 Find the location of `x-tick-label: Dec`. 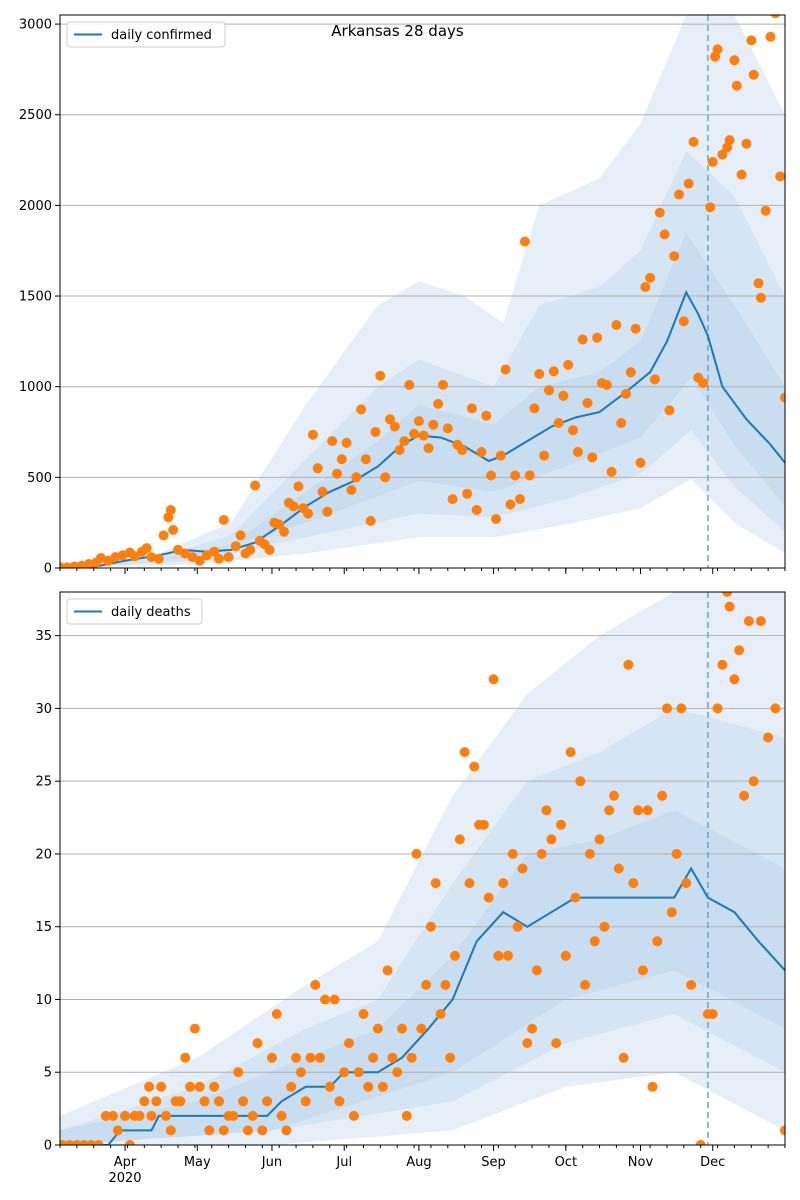

x-tick-label: Dec is located at coordinates (712, 1162).